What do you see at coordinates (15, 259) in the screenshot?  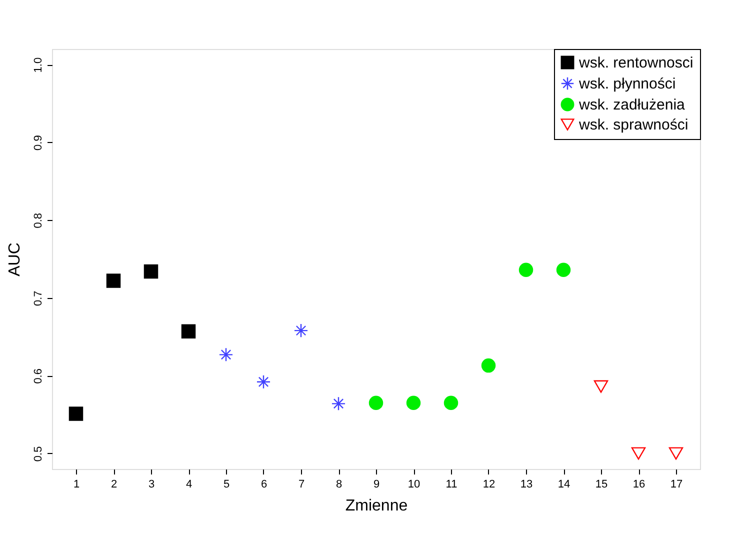 I see `y-axis-title: AUC` at bounding box center [15, 259].